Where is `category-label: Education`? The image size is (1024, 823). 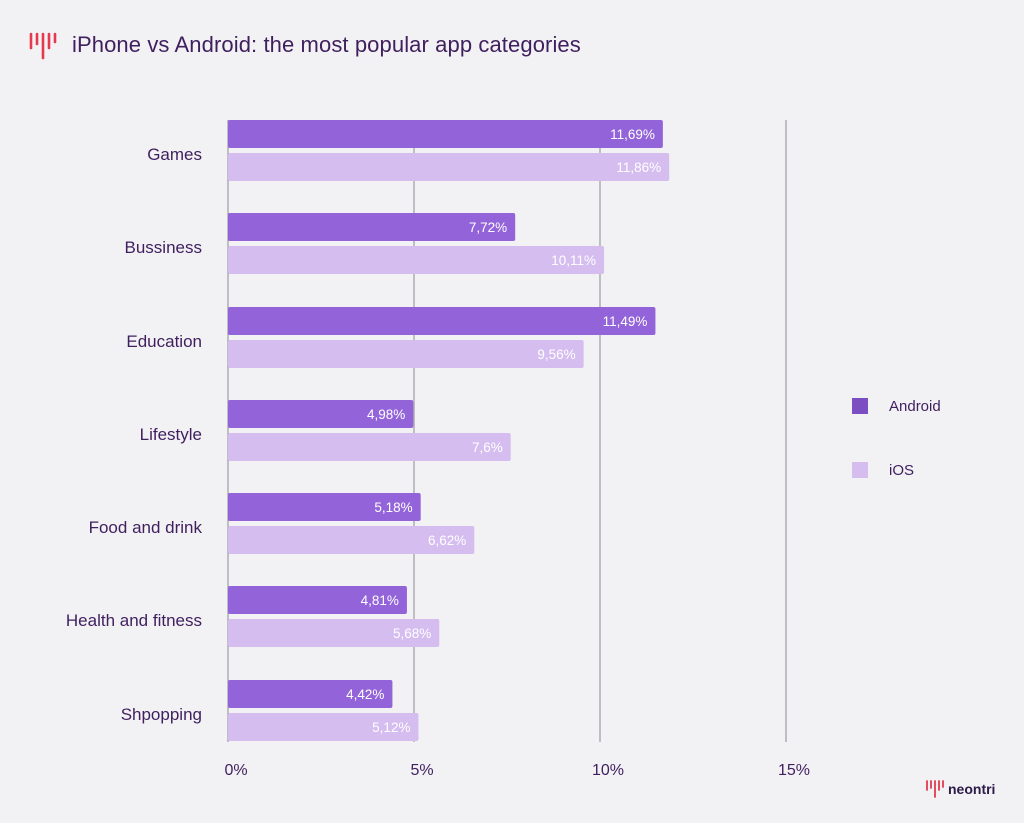
category-label: Education is located at coordinates (164, 341).